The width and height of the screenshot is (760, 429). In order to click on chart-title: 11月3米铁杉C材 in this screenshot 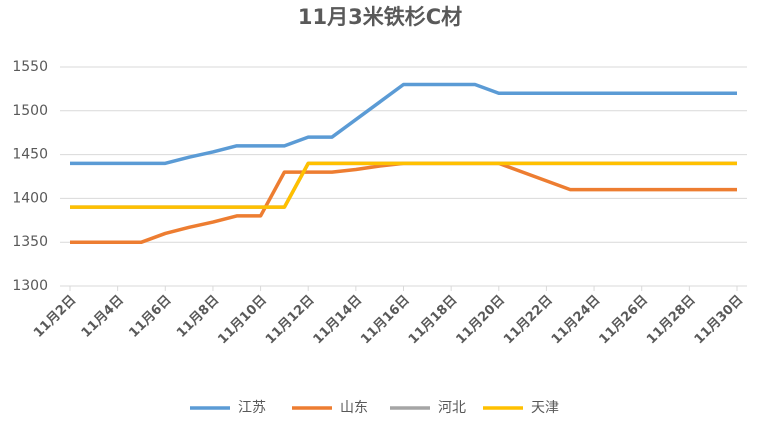, I will do `click(380, 17)`.